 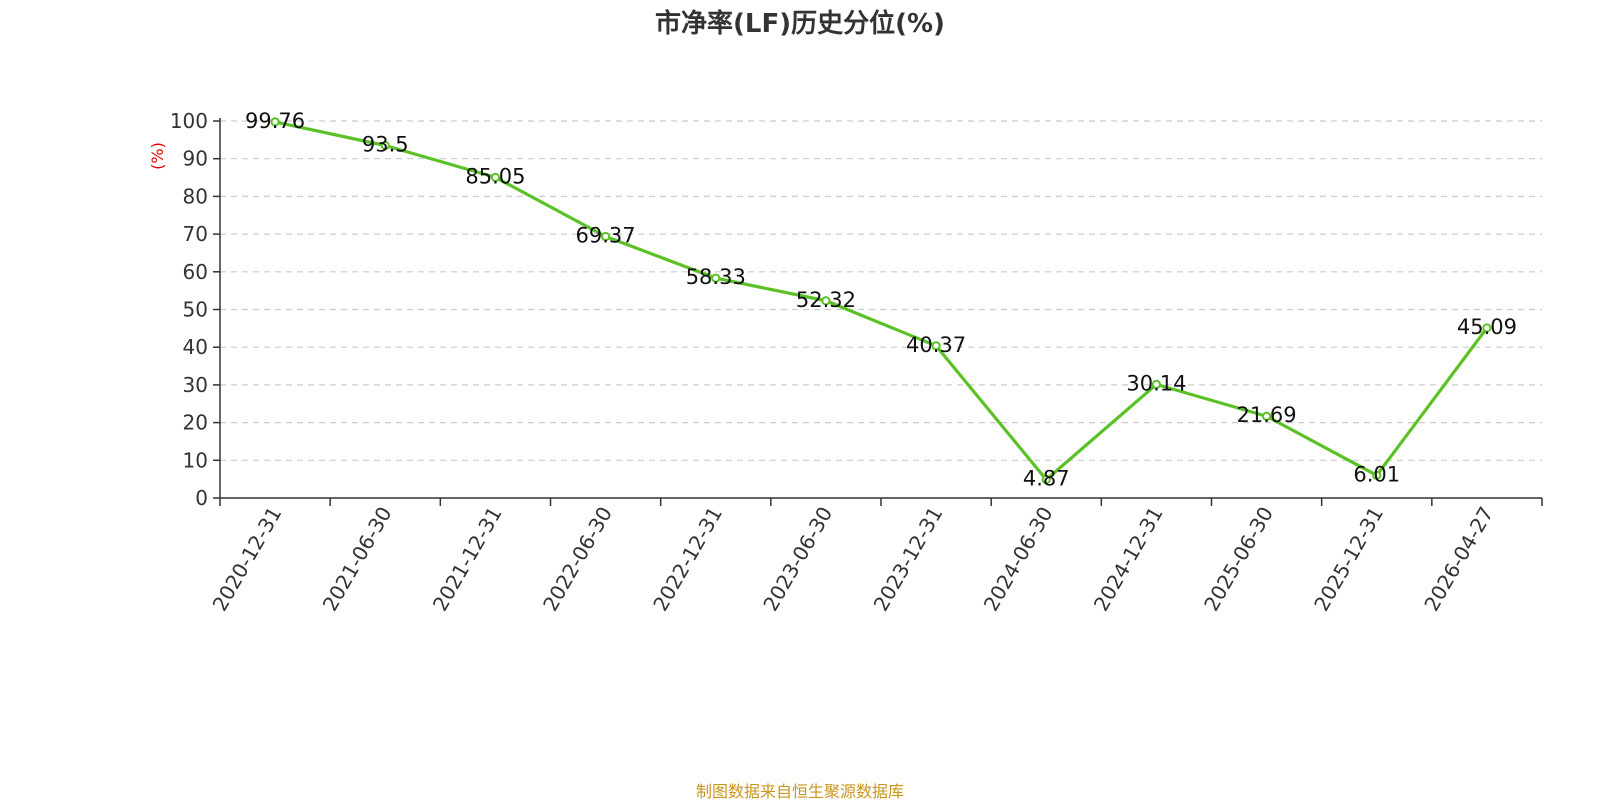 I want to click on x-tick-label-2025-06-30: 2025-06-30, so click(x=1238, y=559).